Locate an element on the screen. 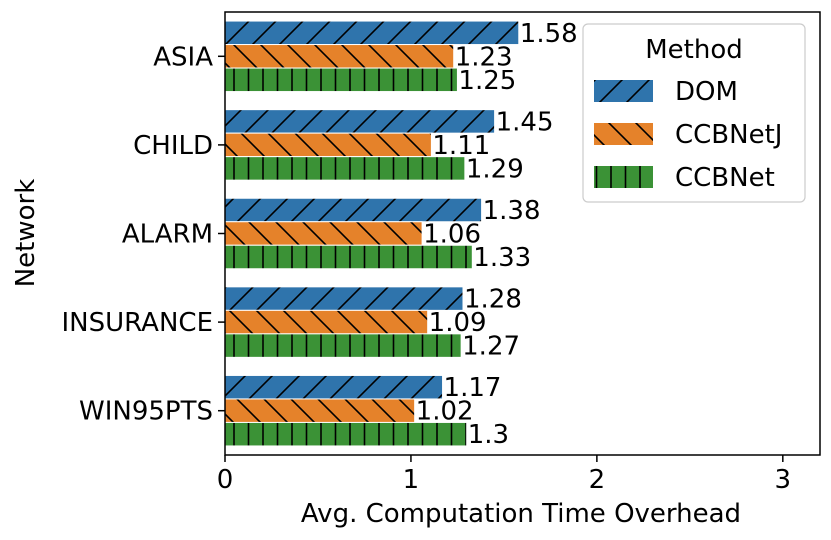 The image size is (831, 540). data-label: 1.17 is located at coordinates (473, 388).